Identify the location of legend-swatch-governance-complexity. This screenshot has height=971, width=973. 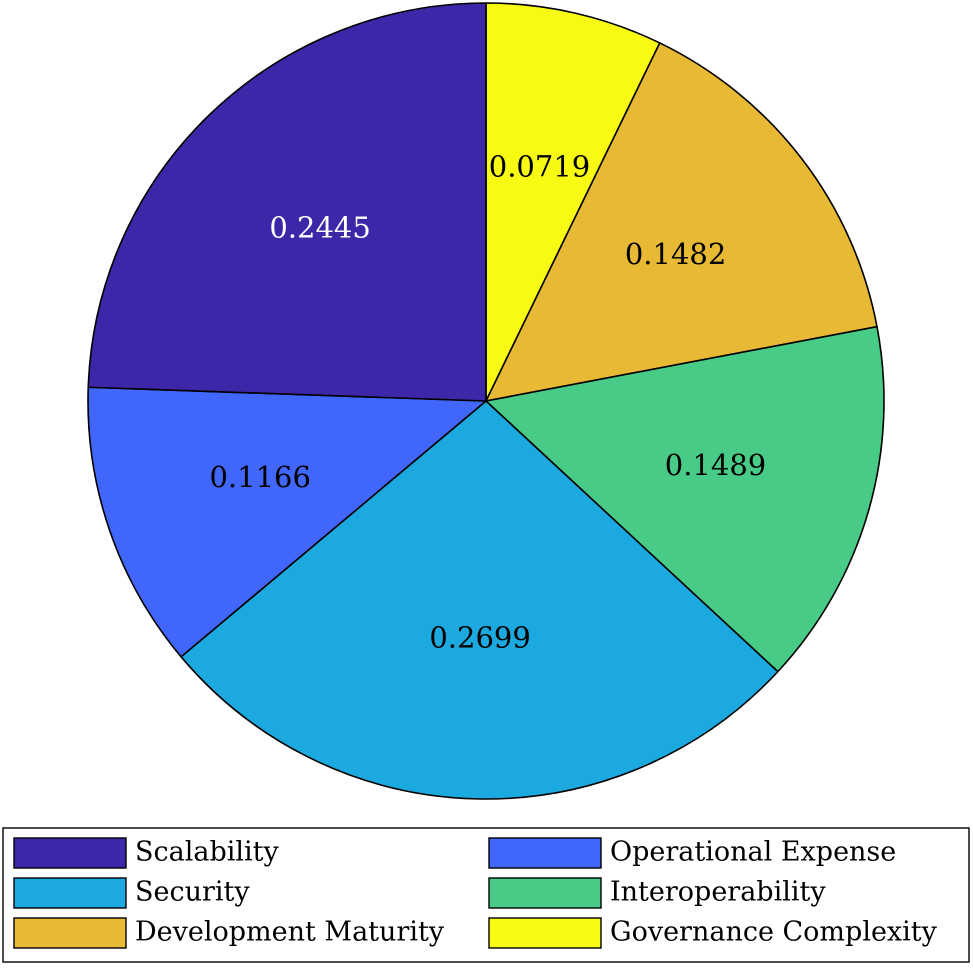
(545, 933).